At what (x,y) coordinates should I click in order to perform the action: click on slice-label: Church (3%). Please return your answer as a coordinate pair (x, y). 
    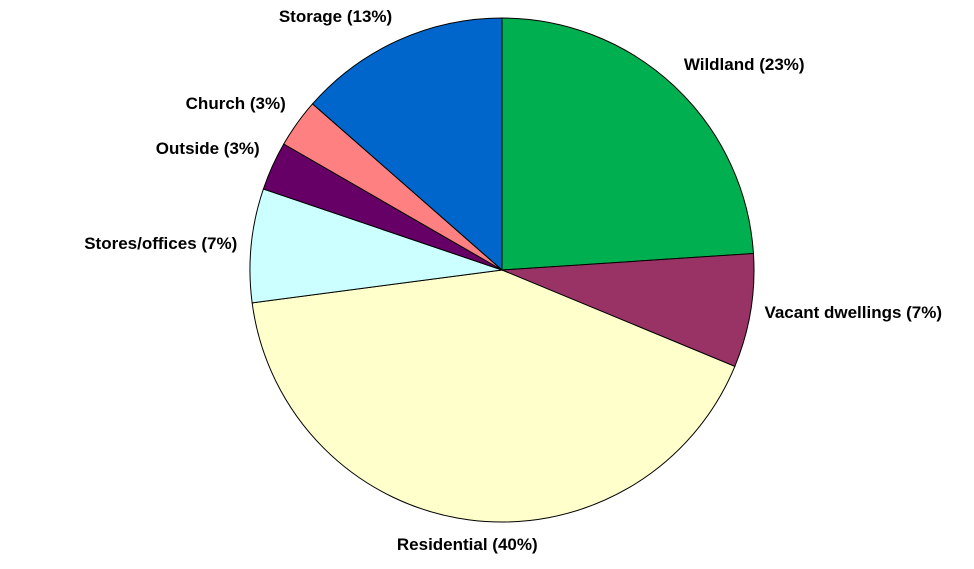
    Looking at the image, I should click on (235, 104).